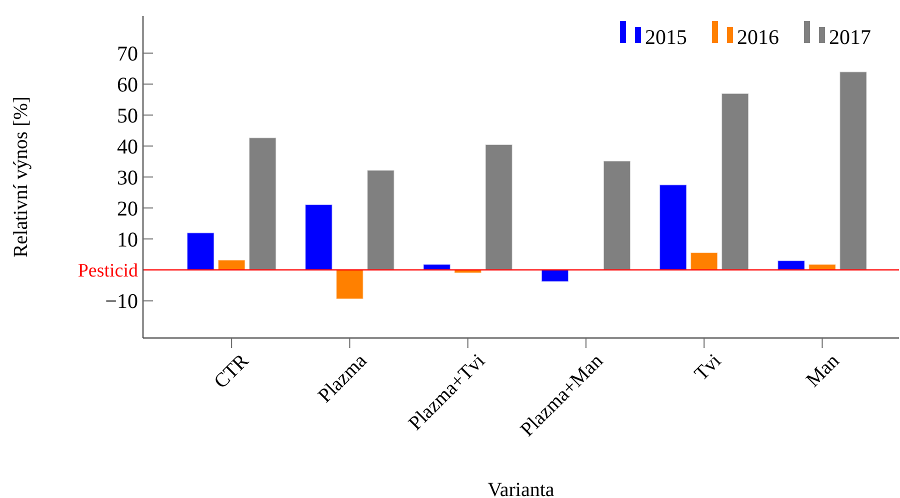 This screenshot has height=498, width=900. What do you see at coordinates (108, 271) in the screenshot?
I see `ref-line-label: Pesticid` at bounding box center [108, 271].